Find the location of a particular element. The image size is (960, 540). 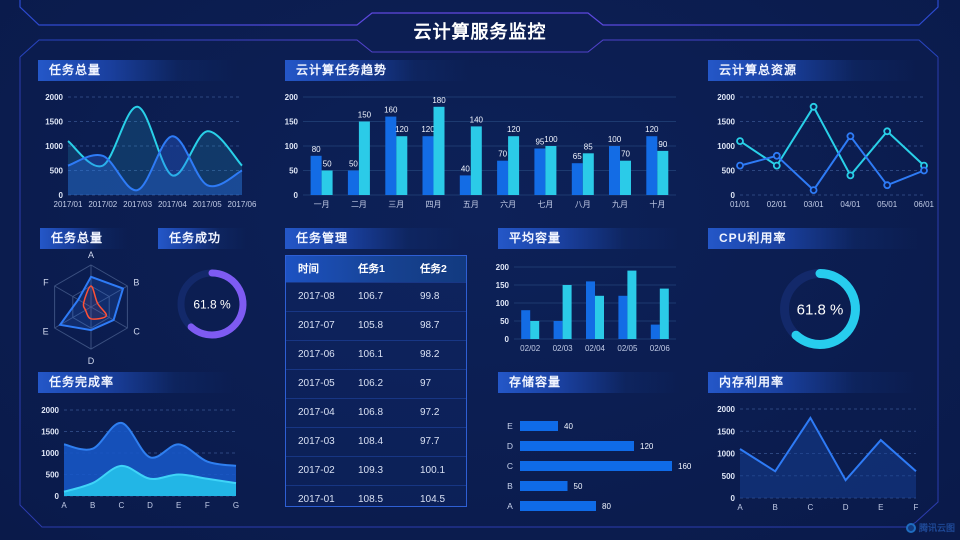

table-cell: 98.2 is located at coordinates (430, 354).